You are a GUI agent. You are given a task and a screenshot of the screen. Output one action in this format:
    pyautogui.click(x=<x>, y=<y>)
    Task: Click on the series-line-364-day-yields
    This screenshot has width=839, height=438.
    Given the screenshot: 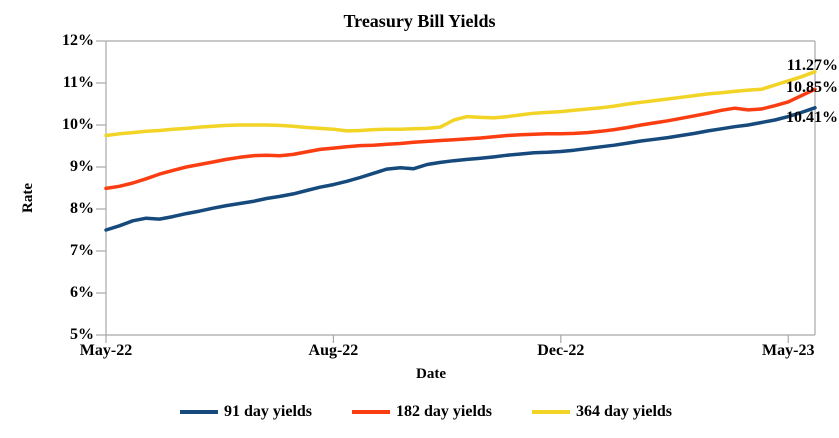 What is the action you would take?
    pyautogui.click(x=460, y=103)
    